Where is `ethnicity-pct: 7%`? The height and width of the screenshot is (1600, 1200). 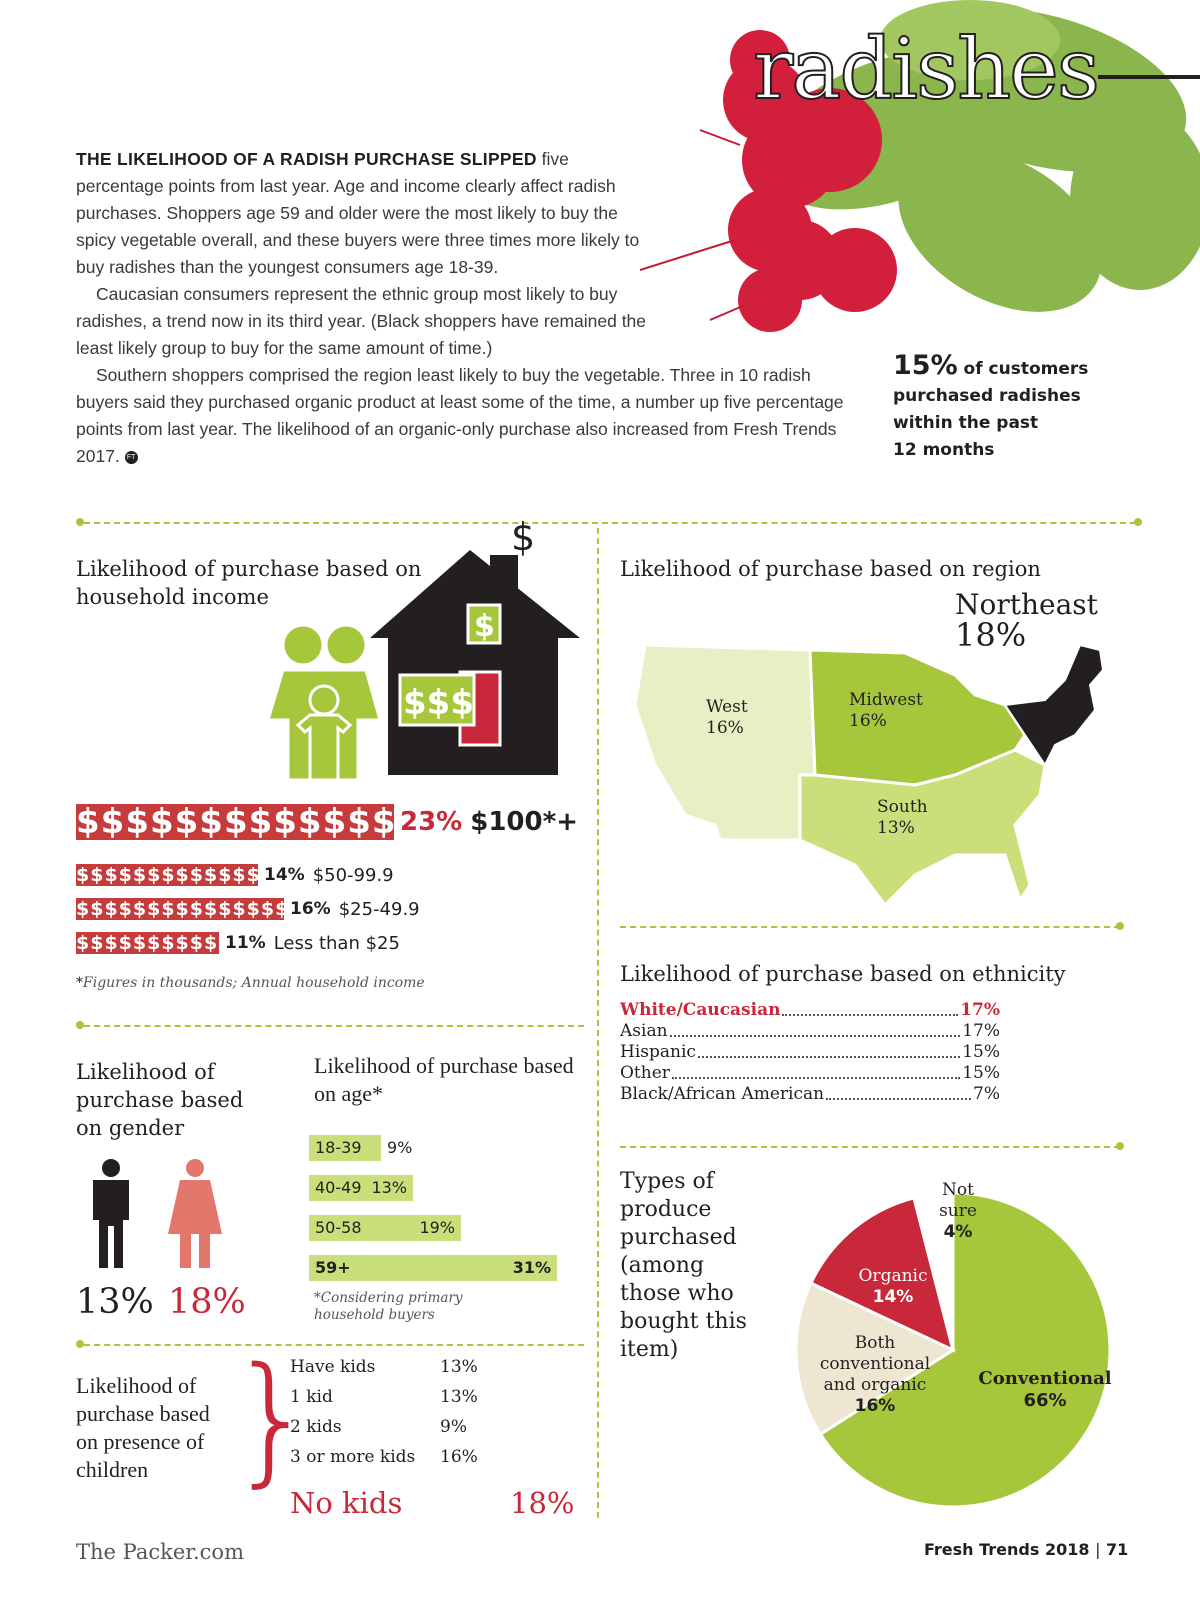 ethnicity-pct: 7% is located at coordinates (986, 1094).